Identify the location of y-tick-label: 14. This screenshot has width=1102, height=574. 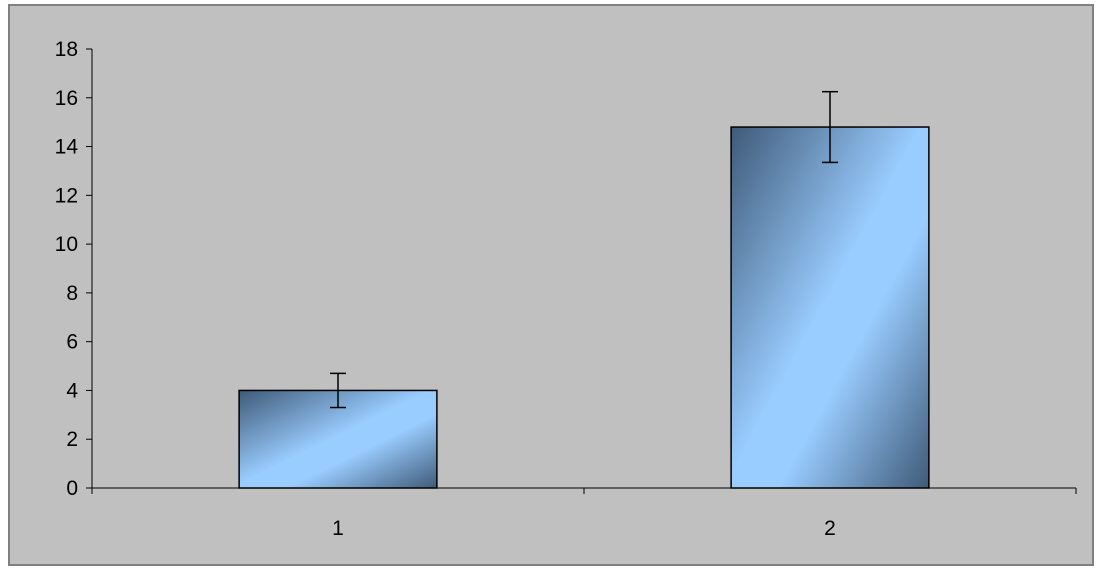
(67, 147).